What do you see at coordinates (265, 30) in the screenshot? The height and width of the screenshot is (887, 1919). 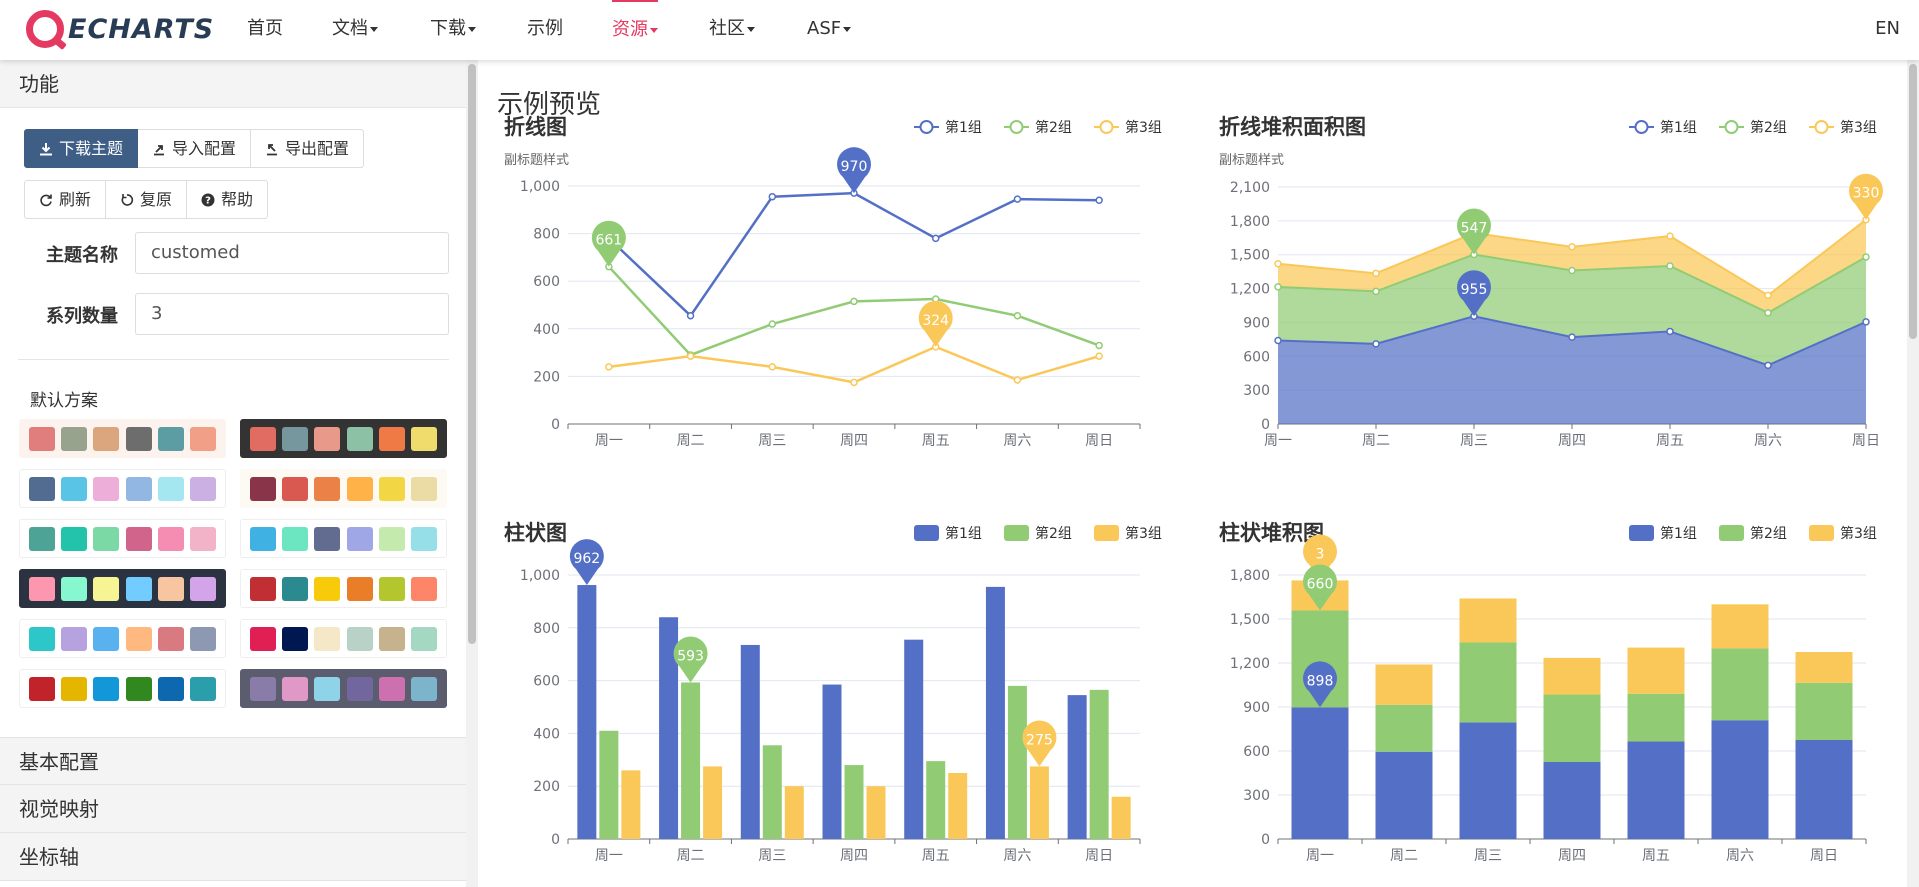 I see `nav-home: 首页` at bounding box center [265, 30].